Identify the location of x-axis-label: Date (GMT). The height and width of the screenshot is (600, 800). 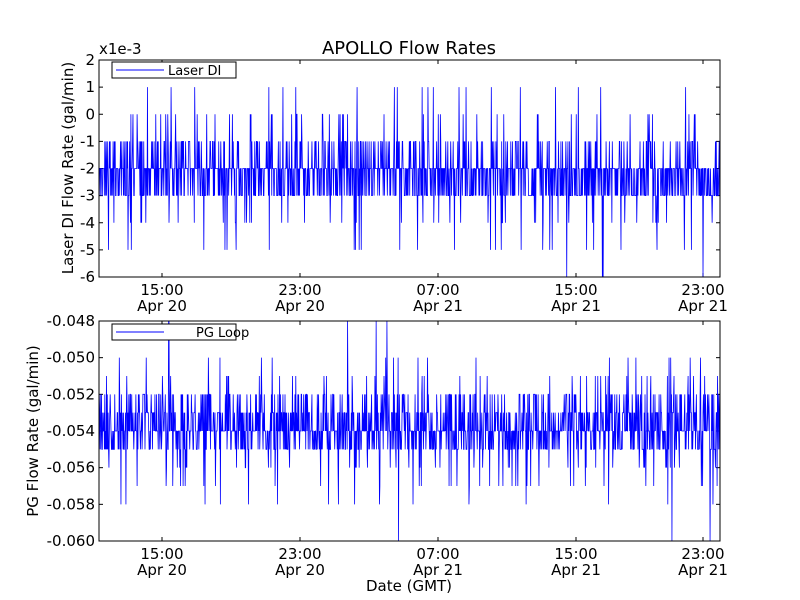
(409, 586).